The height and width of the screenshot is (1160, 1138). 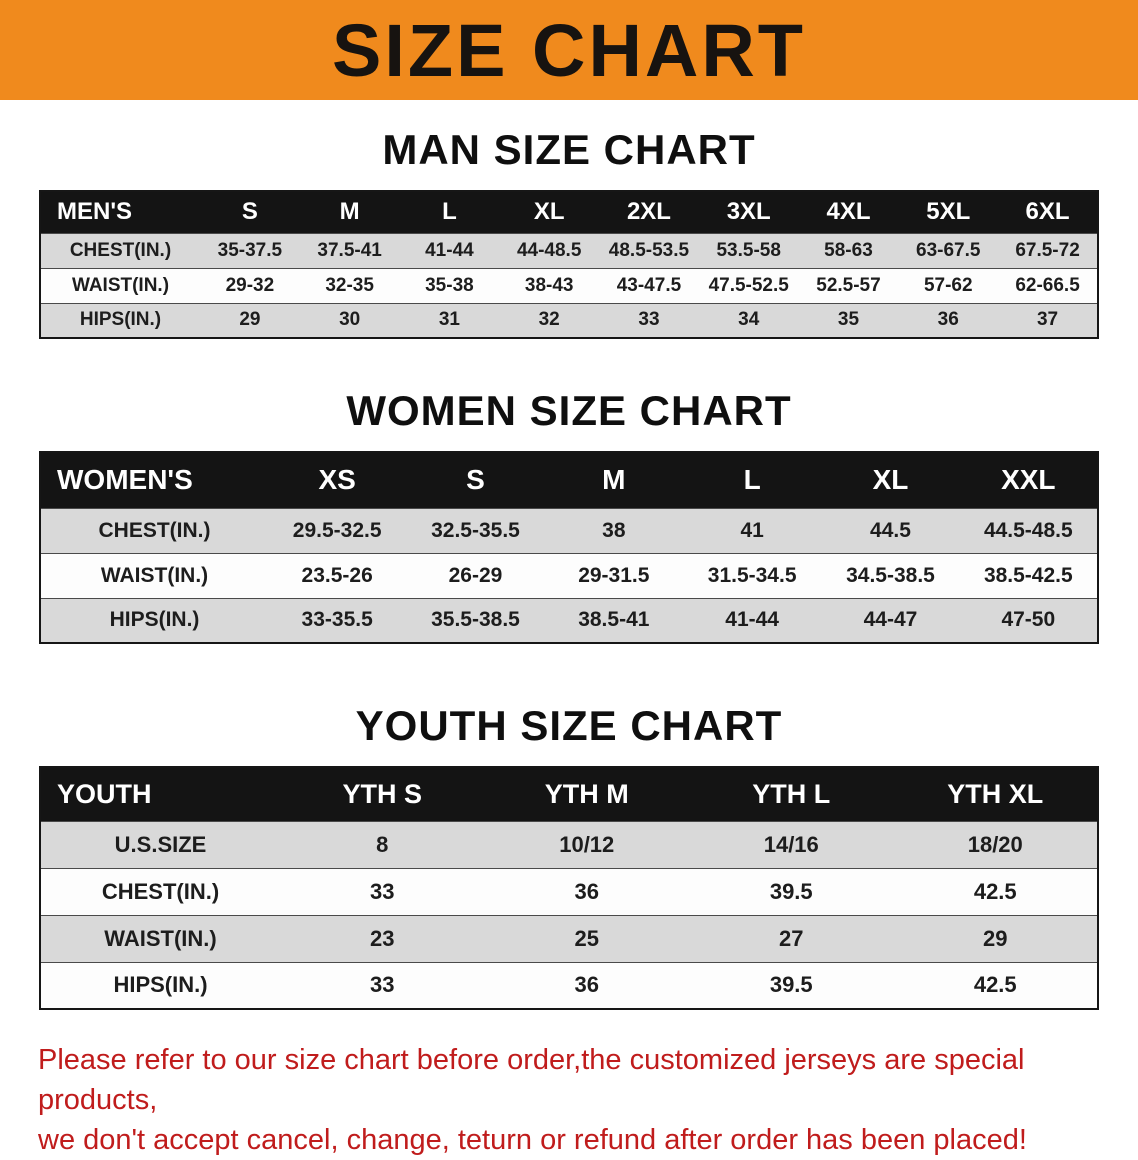 I want to click on table-row: HIPS(IN.) 29 30 31 32 33 34 35 36 37, so click(x=569, y=320).